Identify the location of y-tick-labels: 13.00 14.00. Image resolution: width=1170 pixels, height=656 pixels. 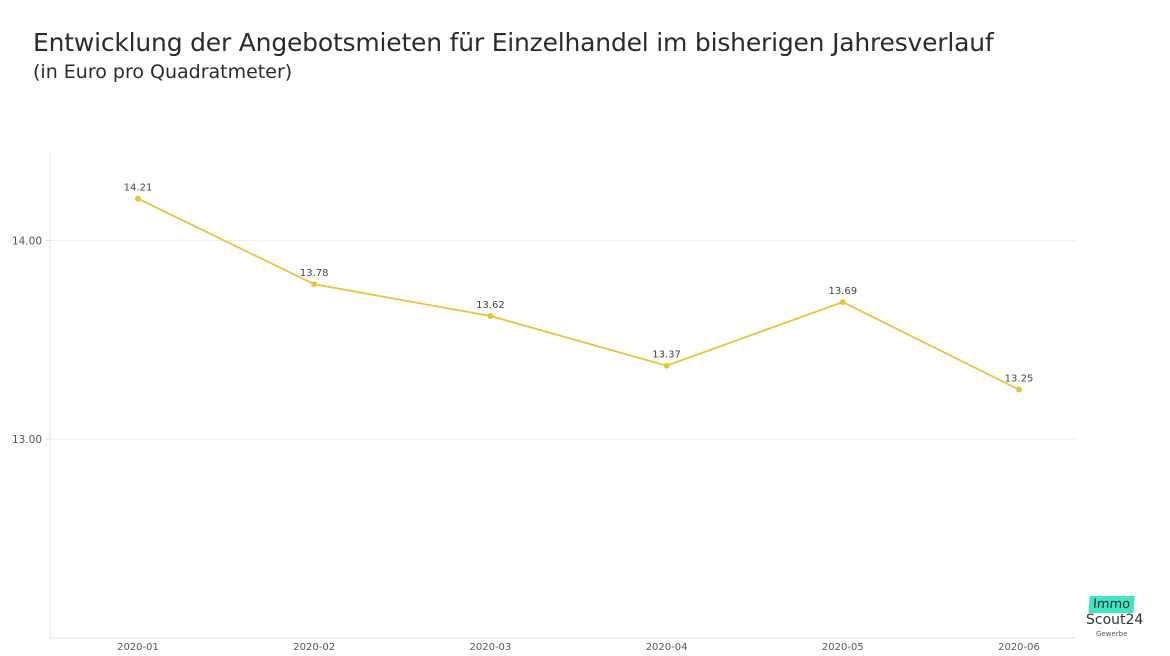
(27, 340).